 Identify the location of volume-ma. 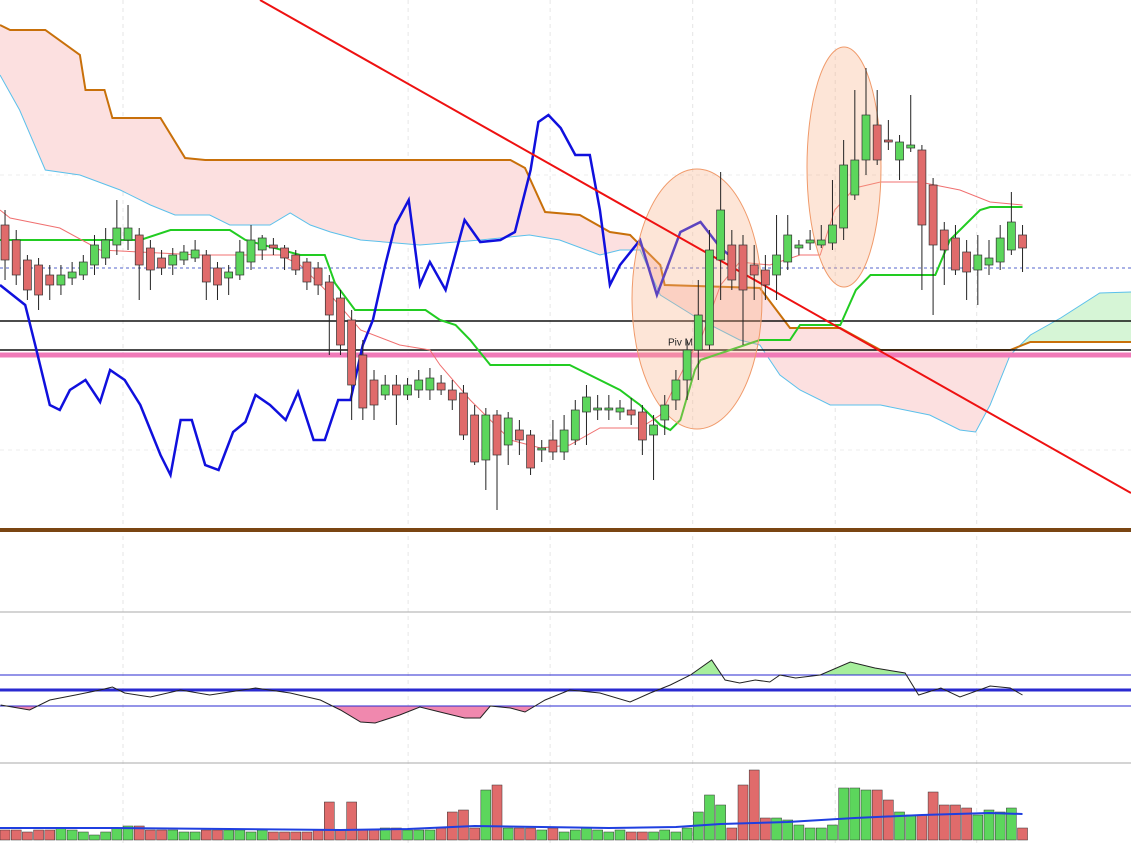
(511, 821).